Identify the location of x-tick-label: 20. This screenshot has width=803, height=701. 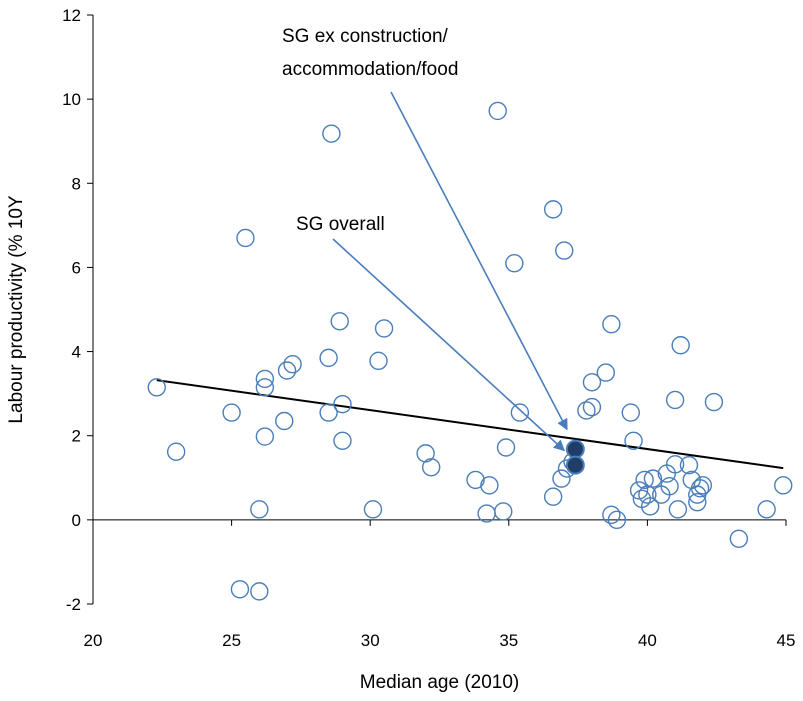
(93, 640).